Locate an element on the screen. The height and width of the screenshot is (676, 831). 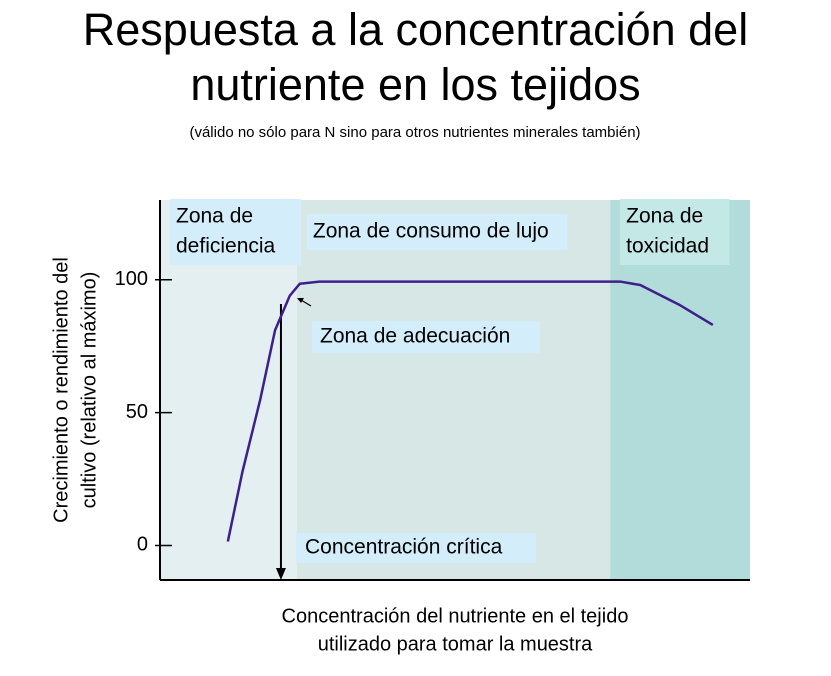
adequacy-arrowhead is located at coordinates (300, 300).